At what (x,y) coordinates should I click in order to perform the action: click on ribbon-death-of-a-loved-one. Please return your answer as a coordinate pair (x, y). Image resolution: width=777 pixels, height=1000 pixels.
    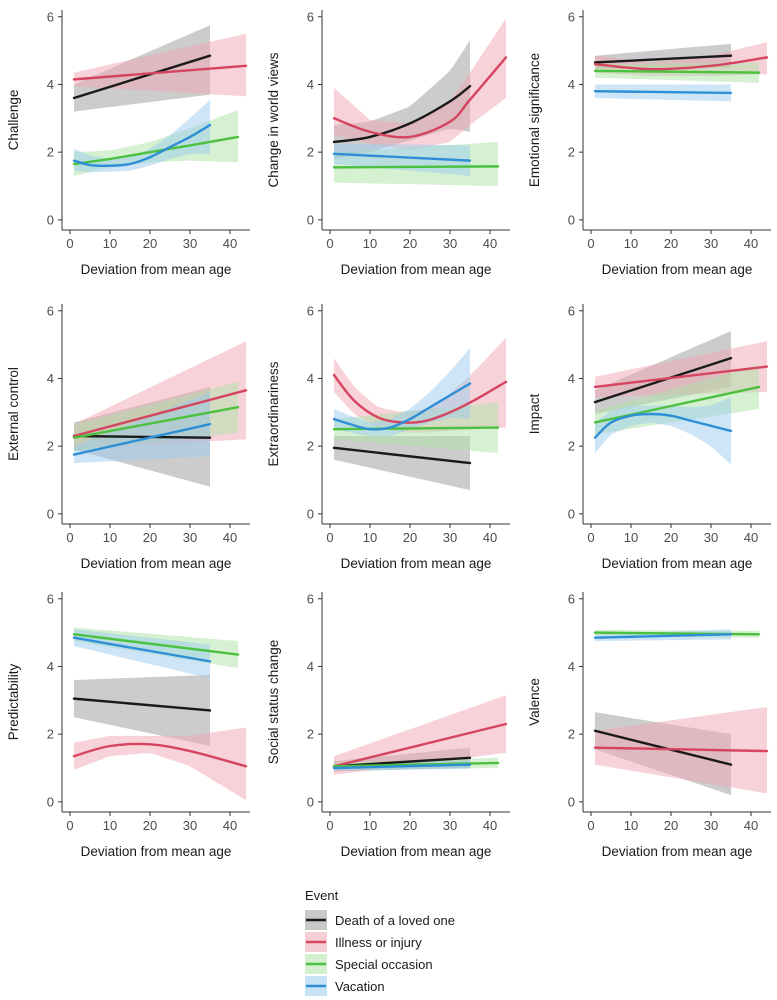
    Looking at the image, I should click on (402, 463).